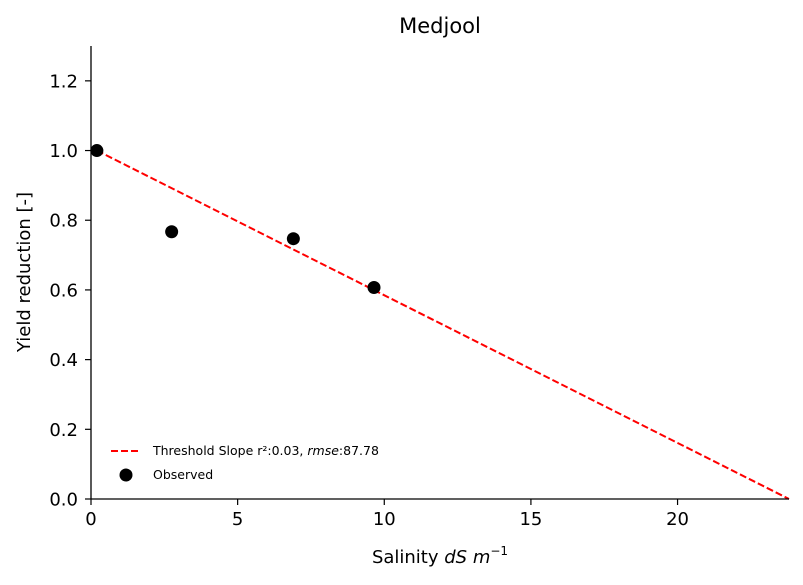 Image resolution: width=803 pixels, height=585 pixels. I want to click on y-tick-label: 1.0, so click(63, 151).